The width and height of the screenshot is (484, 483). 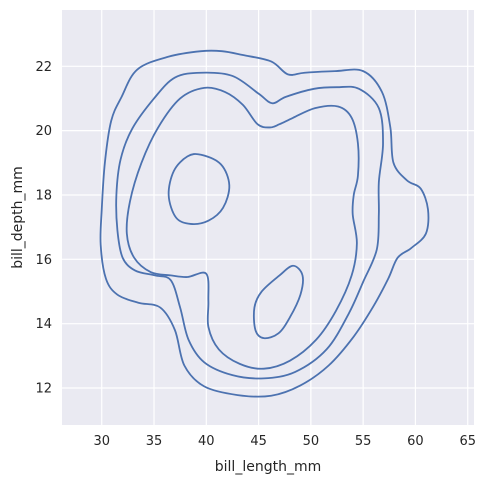 I want to click on y-axis-label: bill_depth_mm, so click(x=18, y=217).